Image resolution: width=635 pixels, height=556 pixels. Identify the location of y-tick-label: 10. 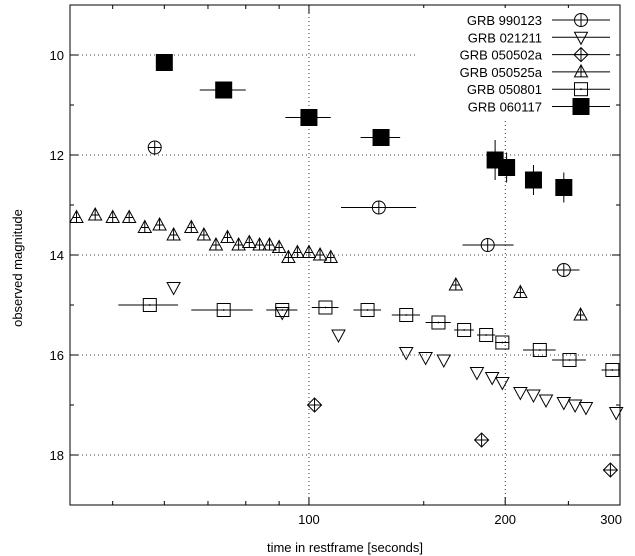
(57, 55).